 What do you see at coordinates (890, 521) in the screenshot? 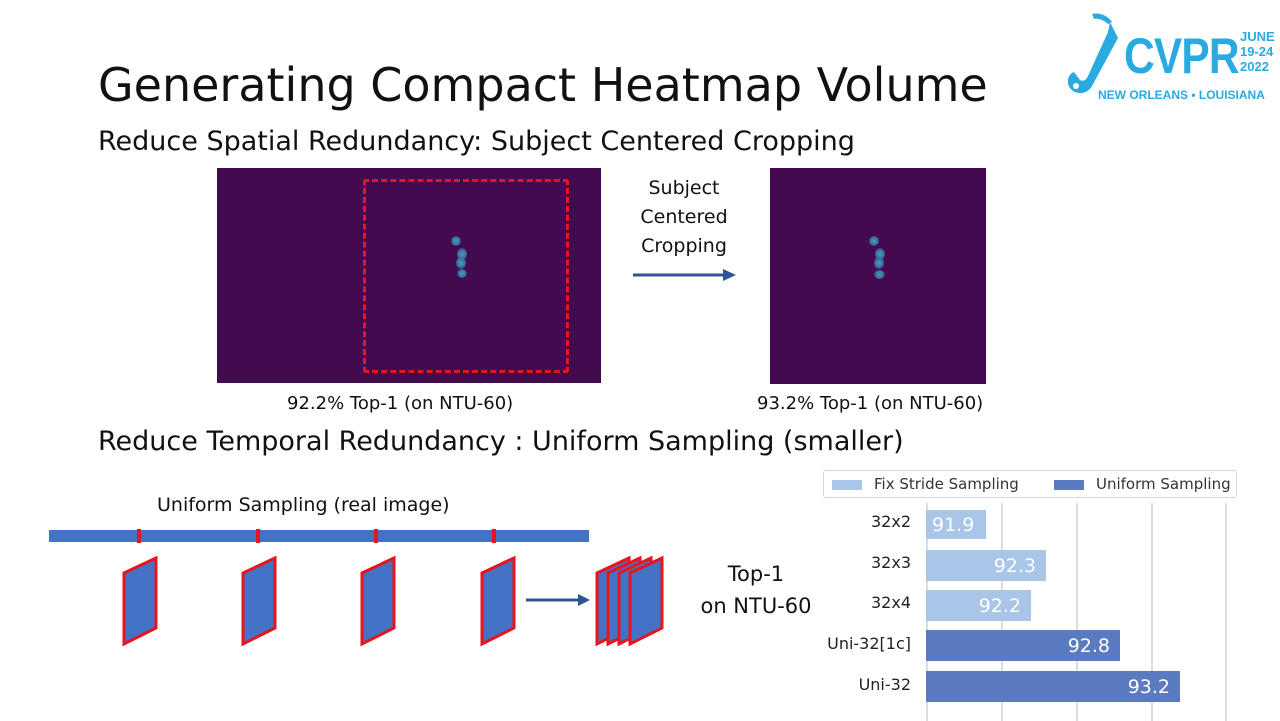
I see `y-tick-label: 32x2` at bounding box center [890, 521].